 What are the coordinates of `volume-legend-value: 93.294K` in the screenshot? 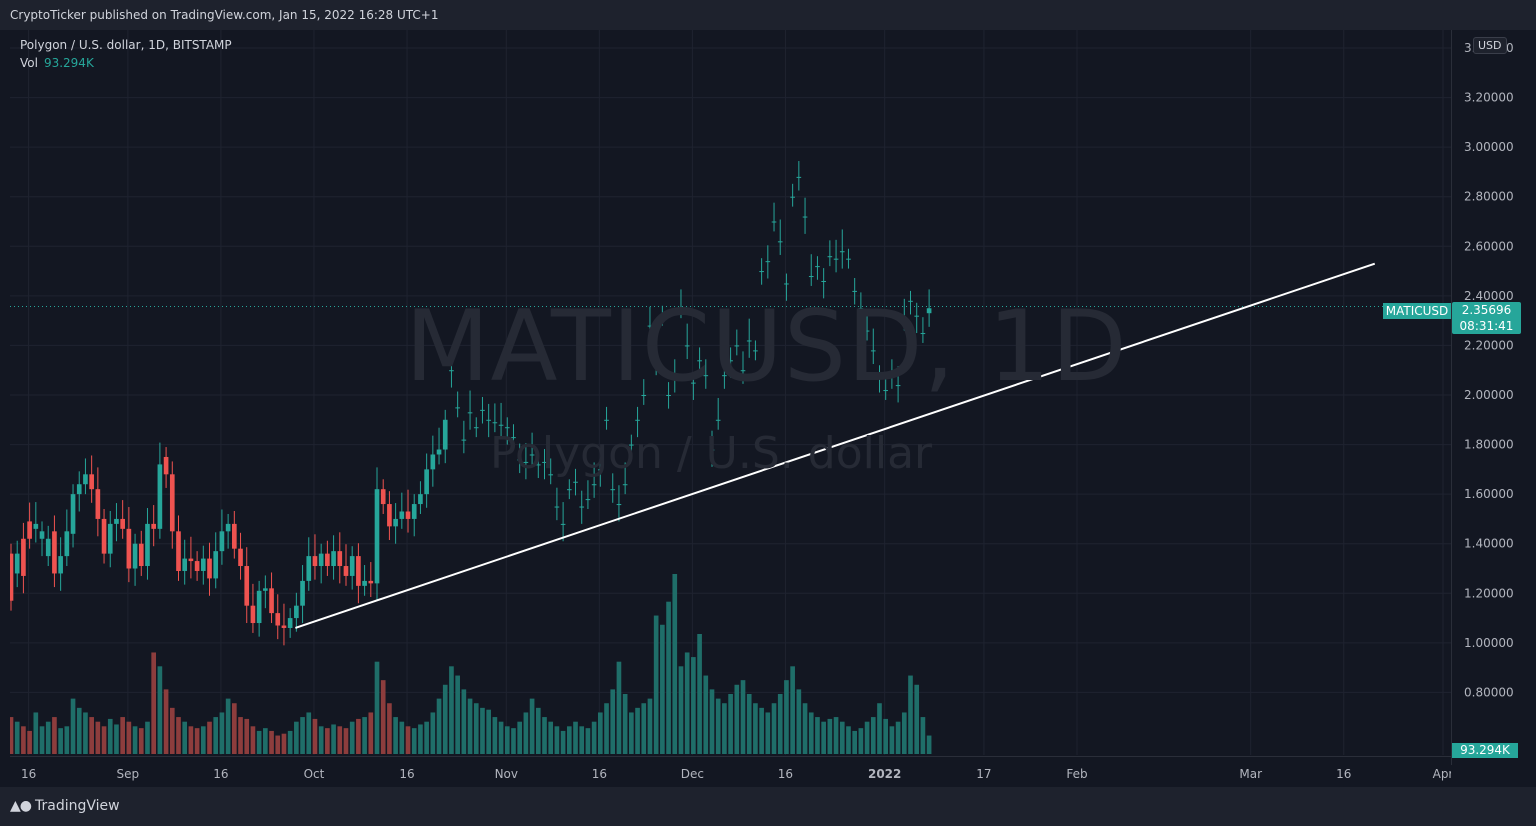 It's located at (68, 63).